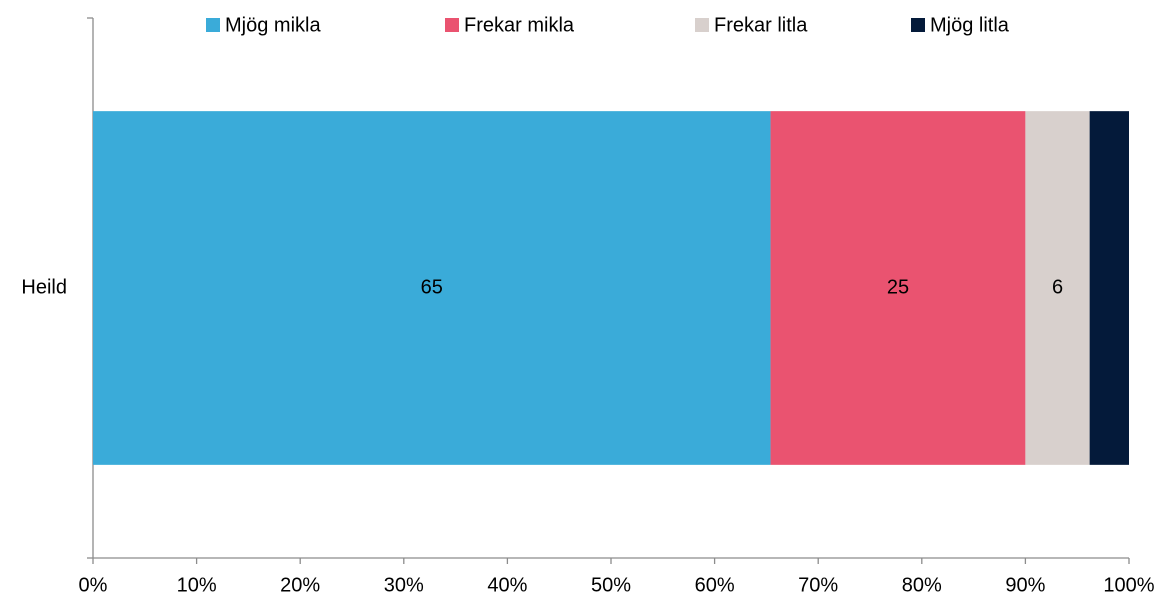 The width and height of the screenshot is (1162, 604). Describe the element at coordinates (93, 585) in the screenshot. I see `x-tick-label: 0%` at that location.